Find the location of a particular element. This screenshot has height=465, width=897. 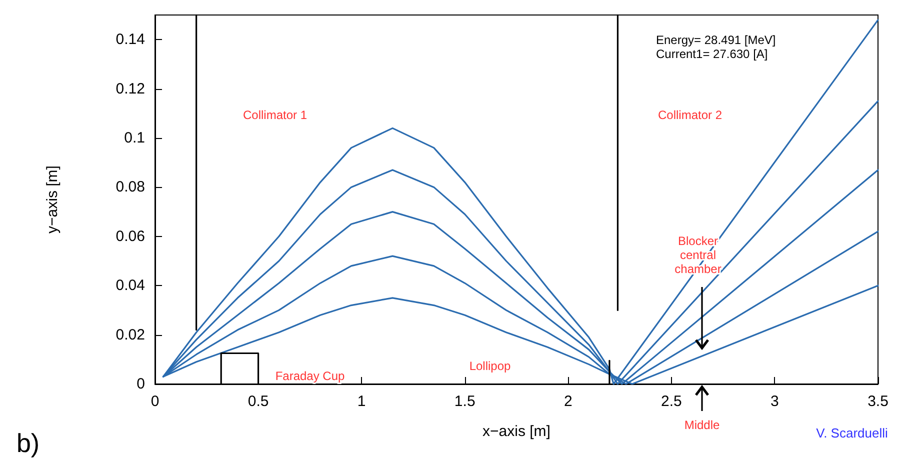

x-tick-label: 0 is located at coordinates (155, 401).